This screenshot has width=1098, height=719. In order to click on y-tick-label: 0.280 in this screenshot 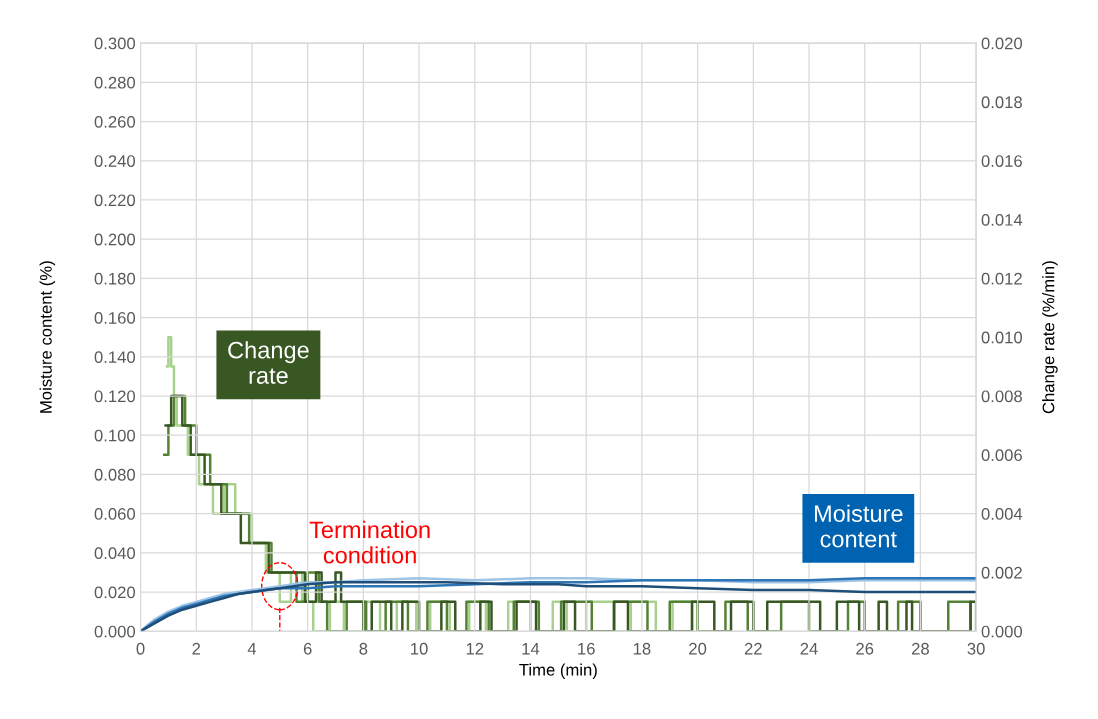, I will do `click(115, 82)`.